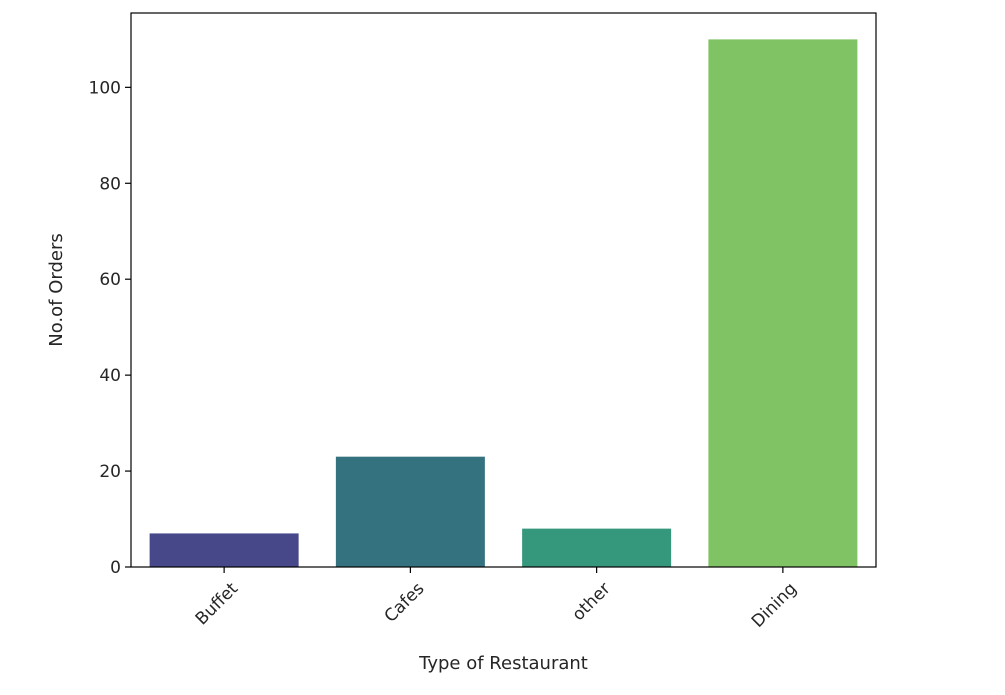 The width and height of the screenshot is (1005, 695). I want to click on y-tick-label: 0, so click(115, 568).